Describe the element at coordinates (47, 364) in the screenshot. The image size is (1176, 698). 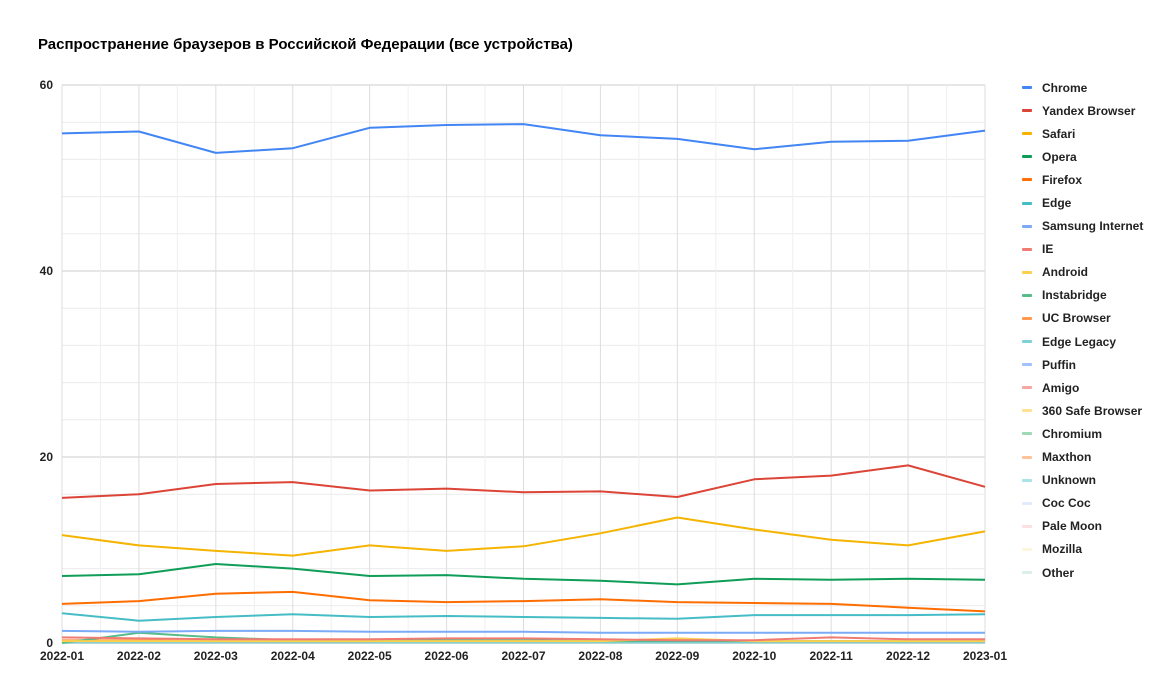
I see `y-axis-ticks: 0 20 40 60` at that location.